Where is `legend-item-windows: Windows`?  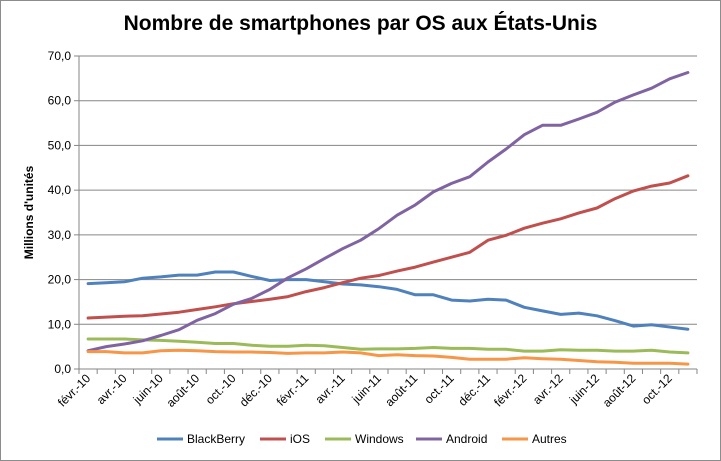
legend-item-windows: Windows is located at coordinates (364, 439).